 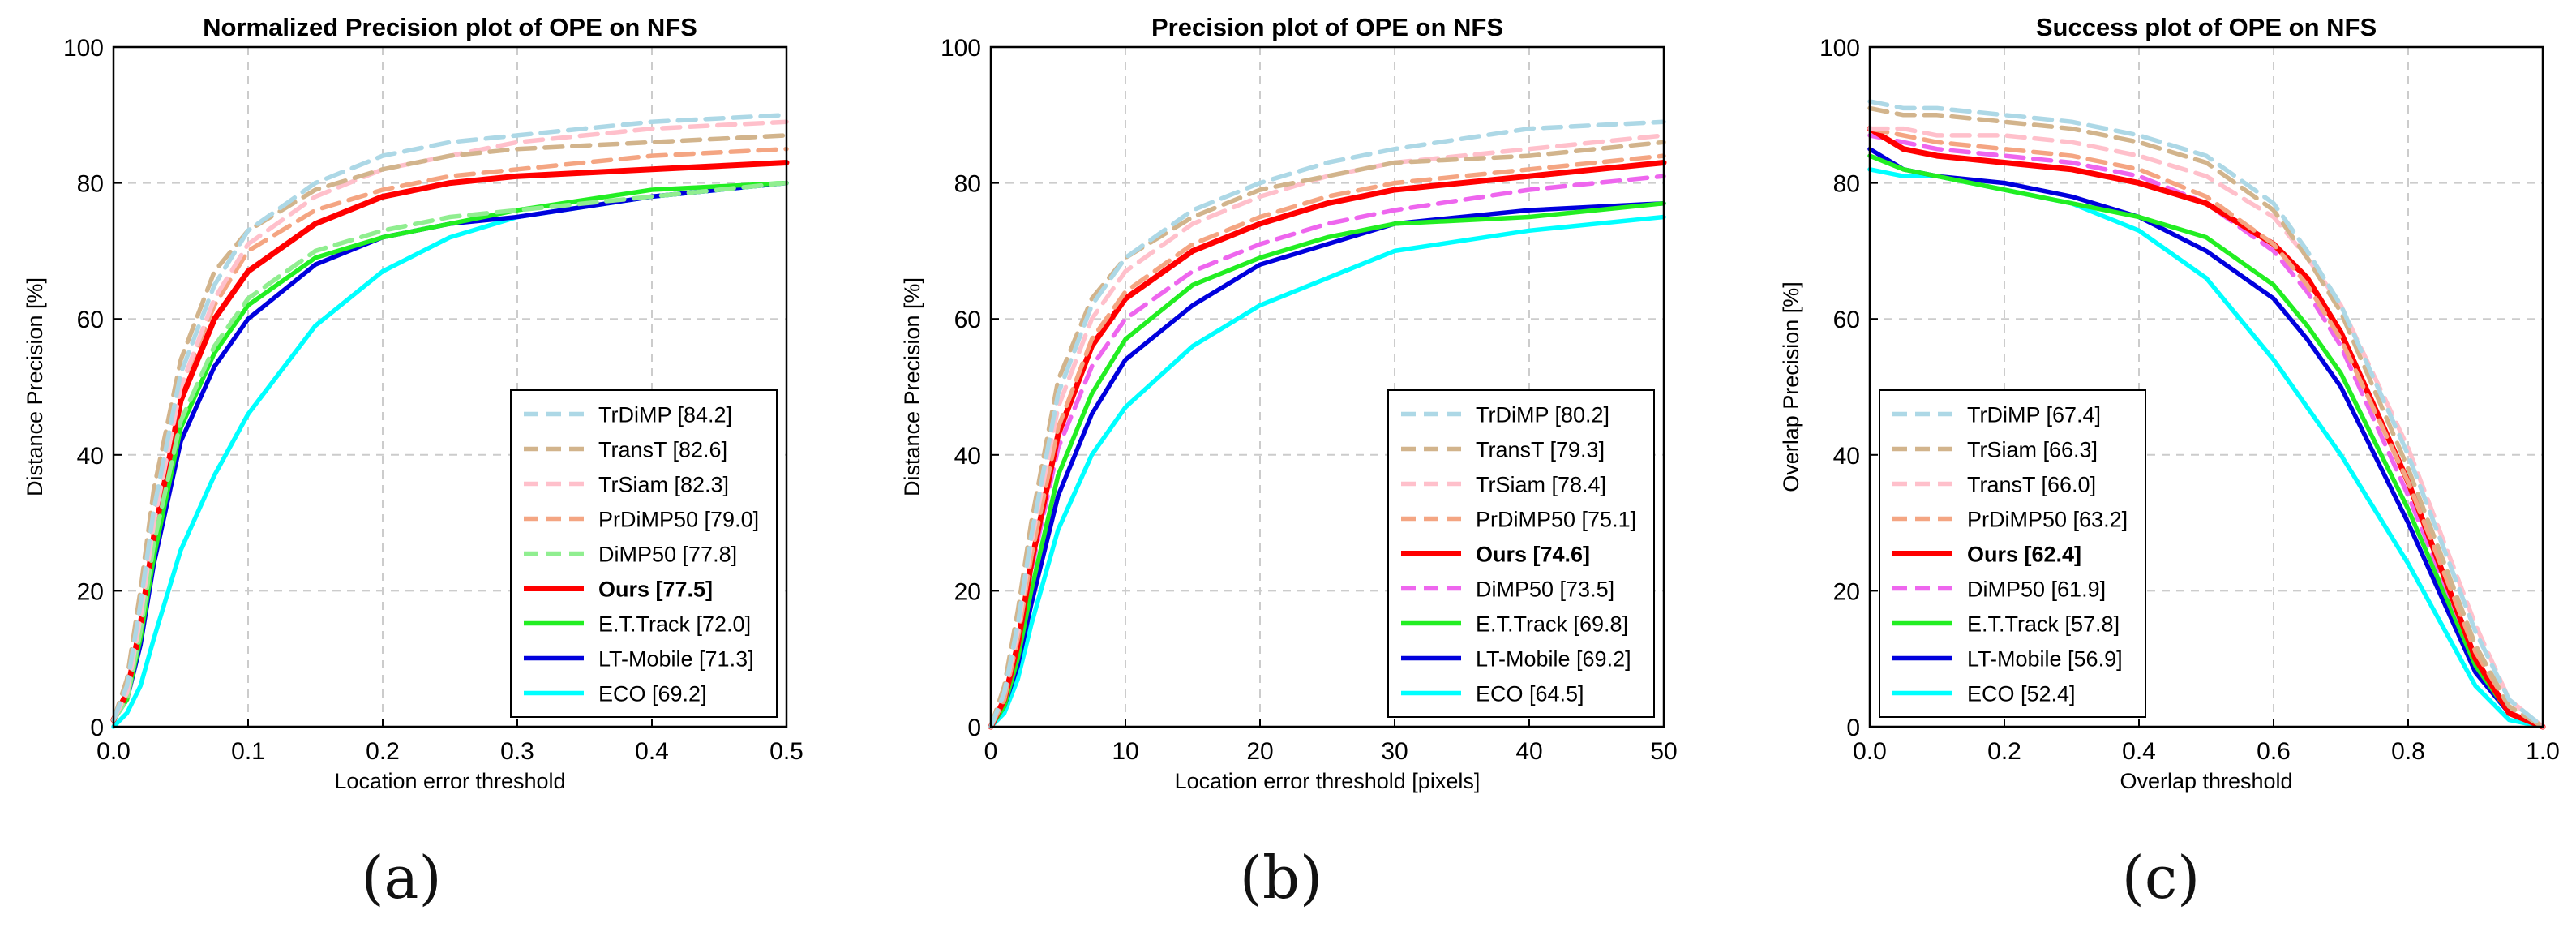 What do you see at coordinates (1552, 625) in the screenshot?
I see `legend-entry: E.T.Track [69.8]` at bounding box center [1552, 625].